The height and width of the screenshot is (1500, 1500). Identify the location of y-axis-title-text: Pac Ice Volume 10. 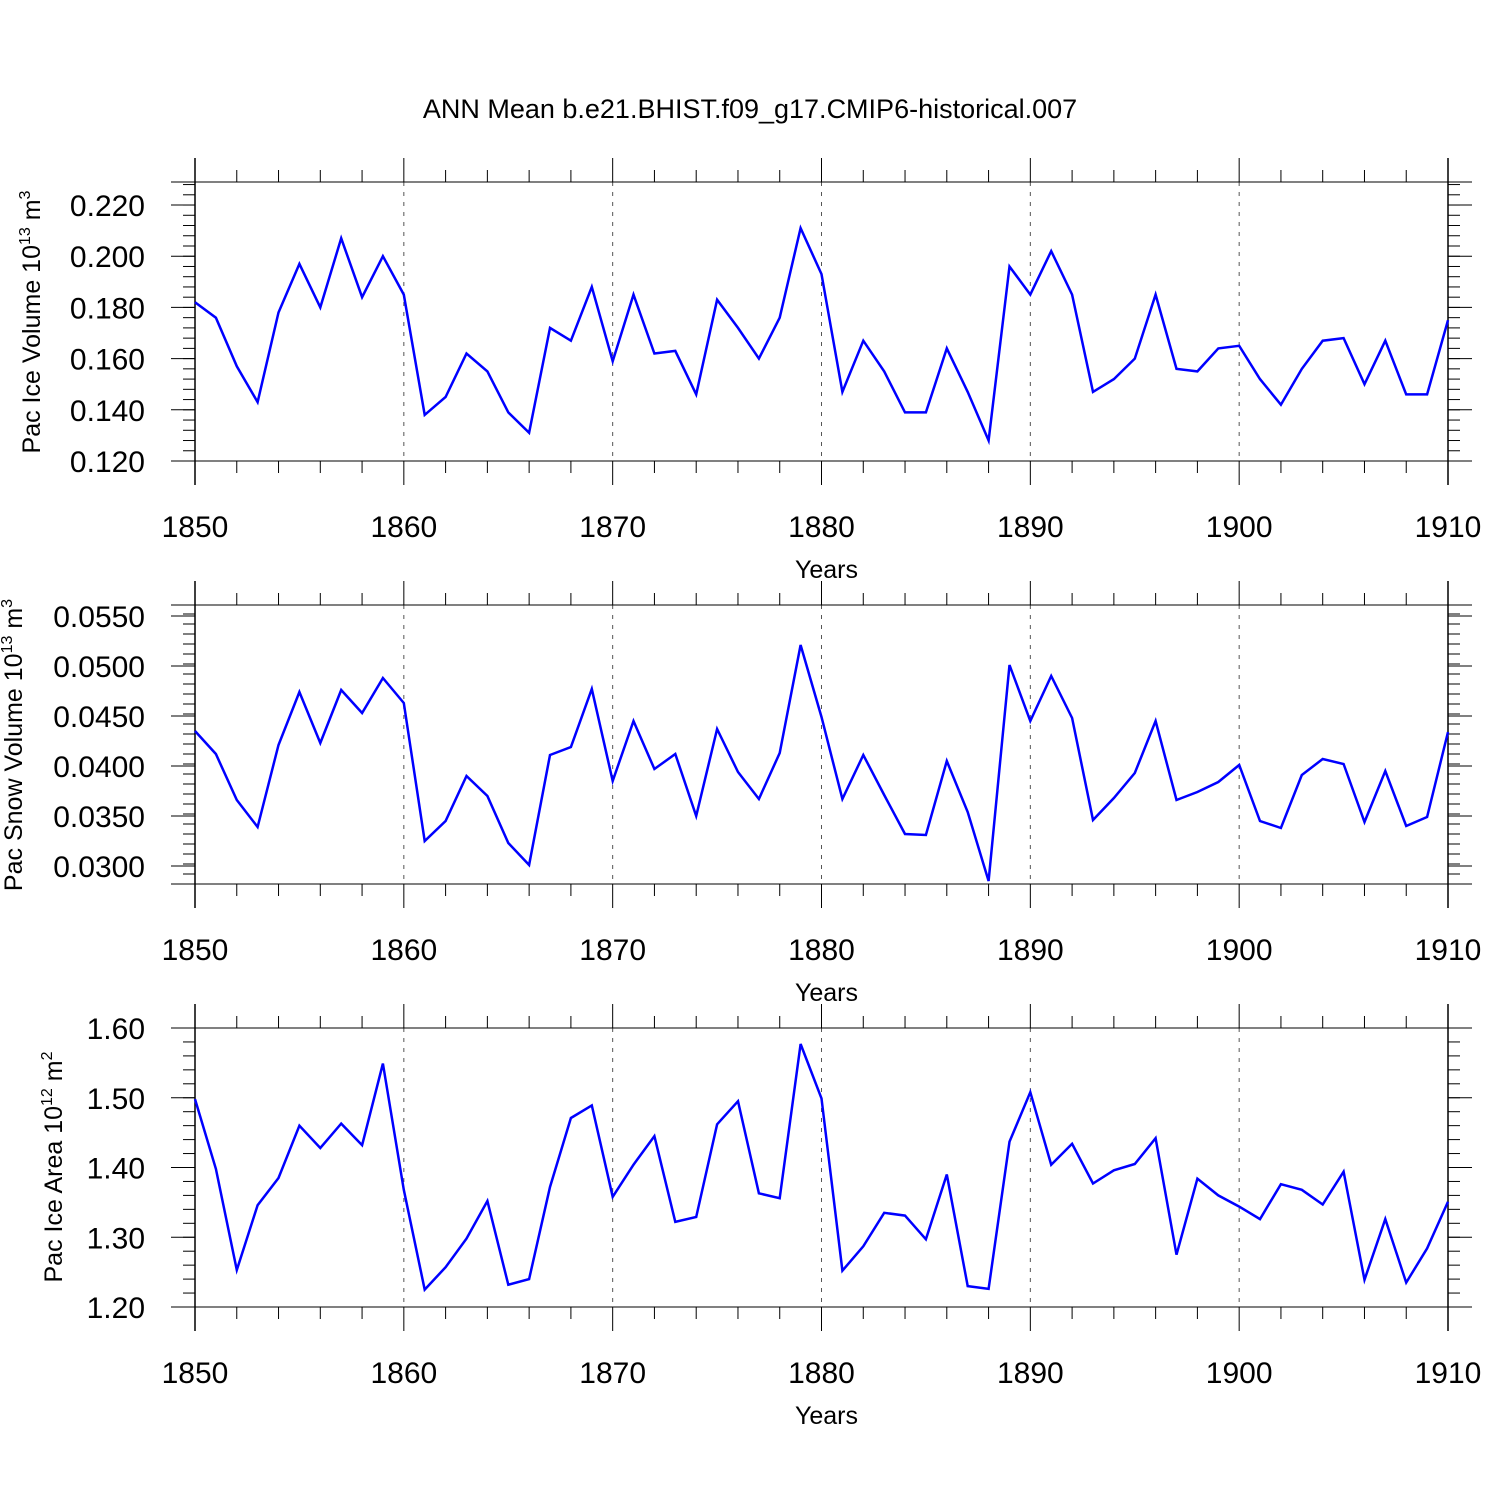
(32, 349).